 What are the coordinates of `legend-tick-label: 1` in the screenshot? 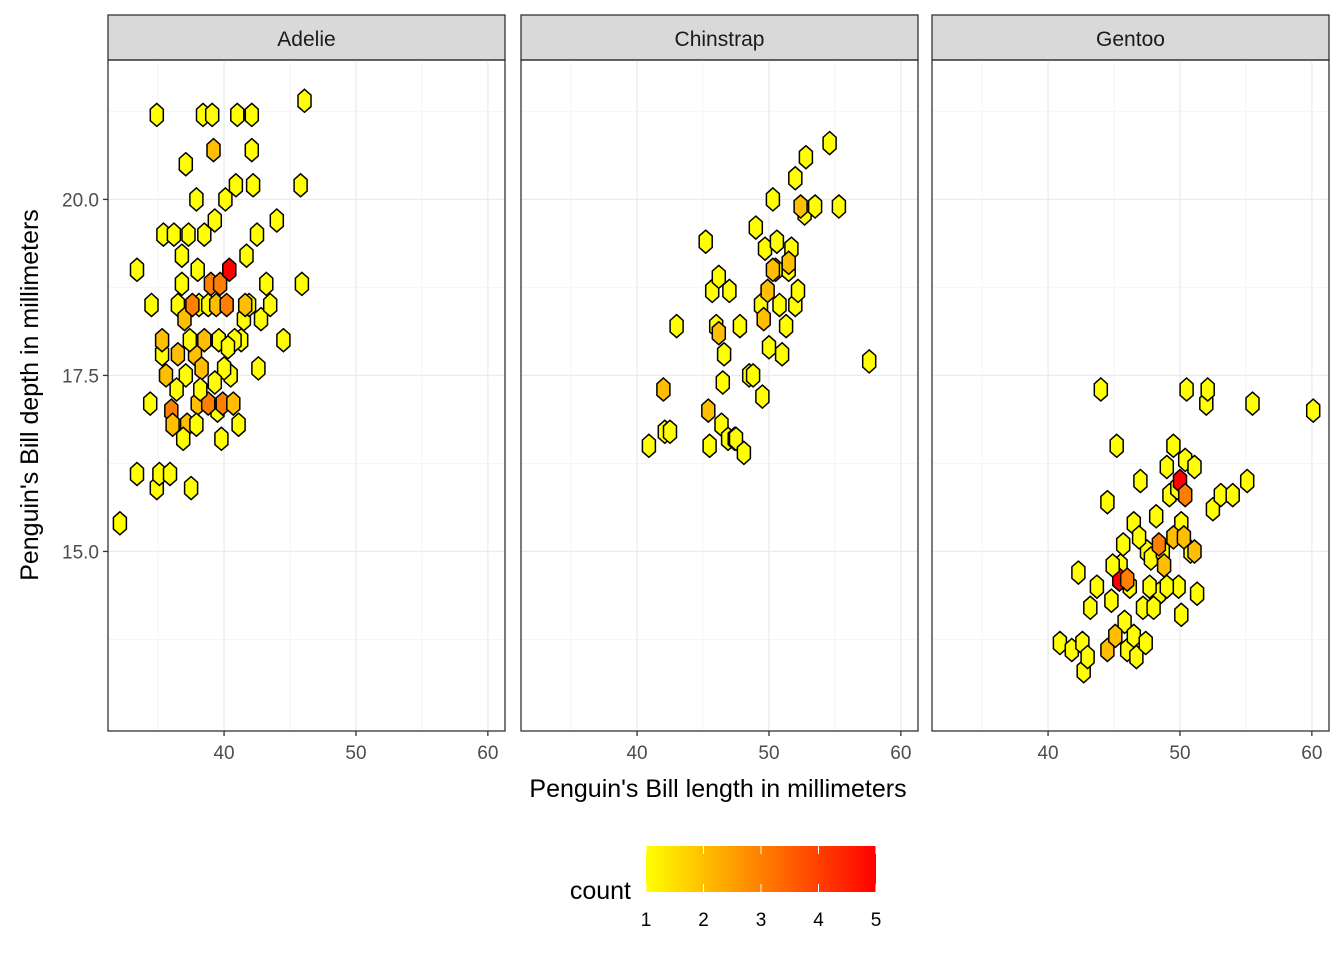 It's located at (646, 920).